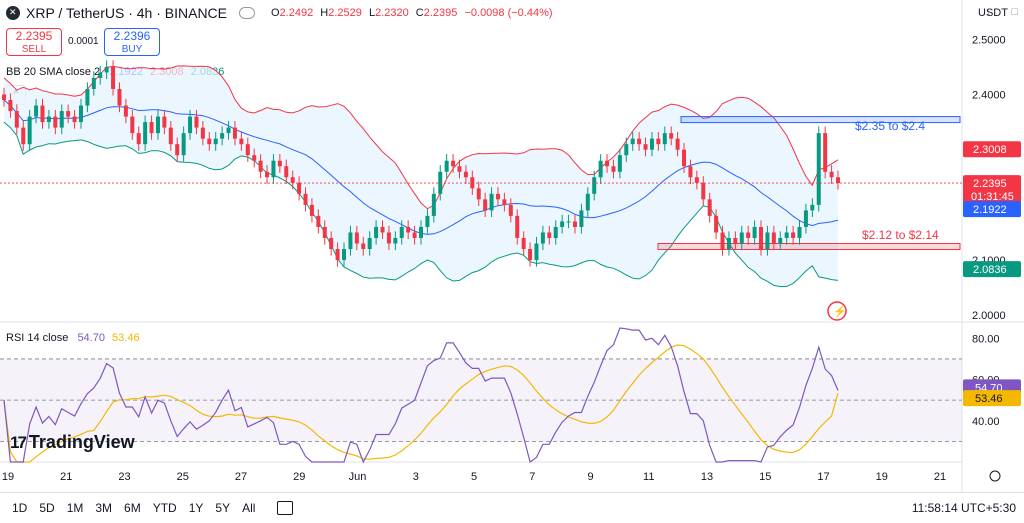 Image resolution: width=1024 pixels, height=523 pixels. What do you see at coordinates (995, 476) in the screenshot?
I see `settings-gear-icon` at bounding box center [995, 476].